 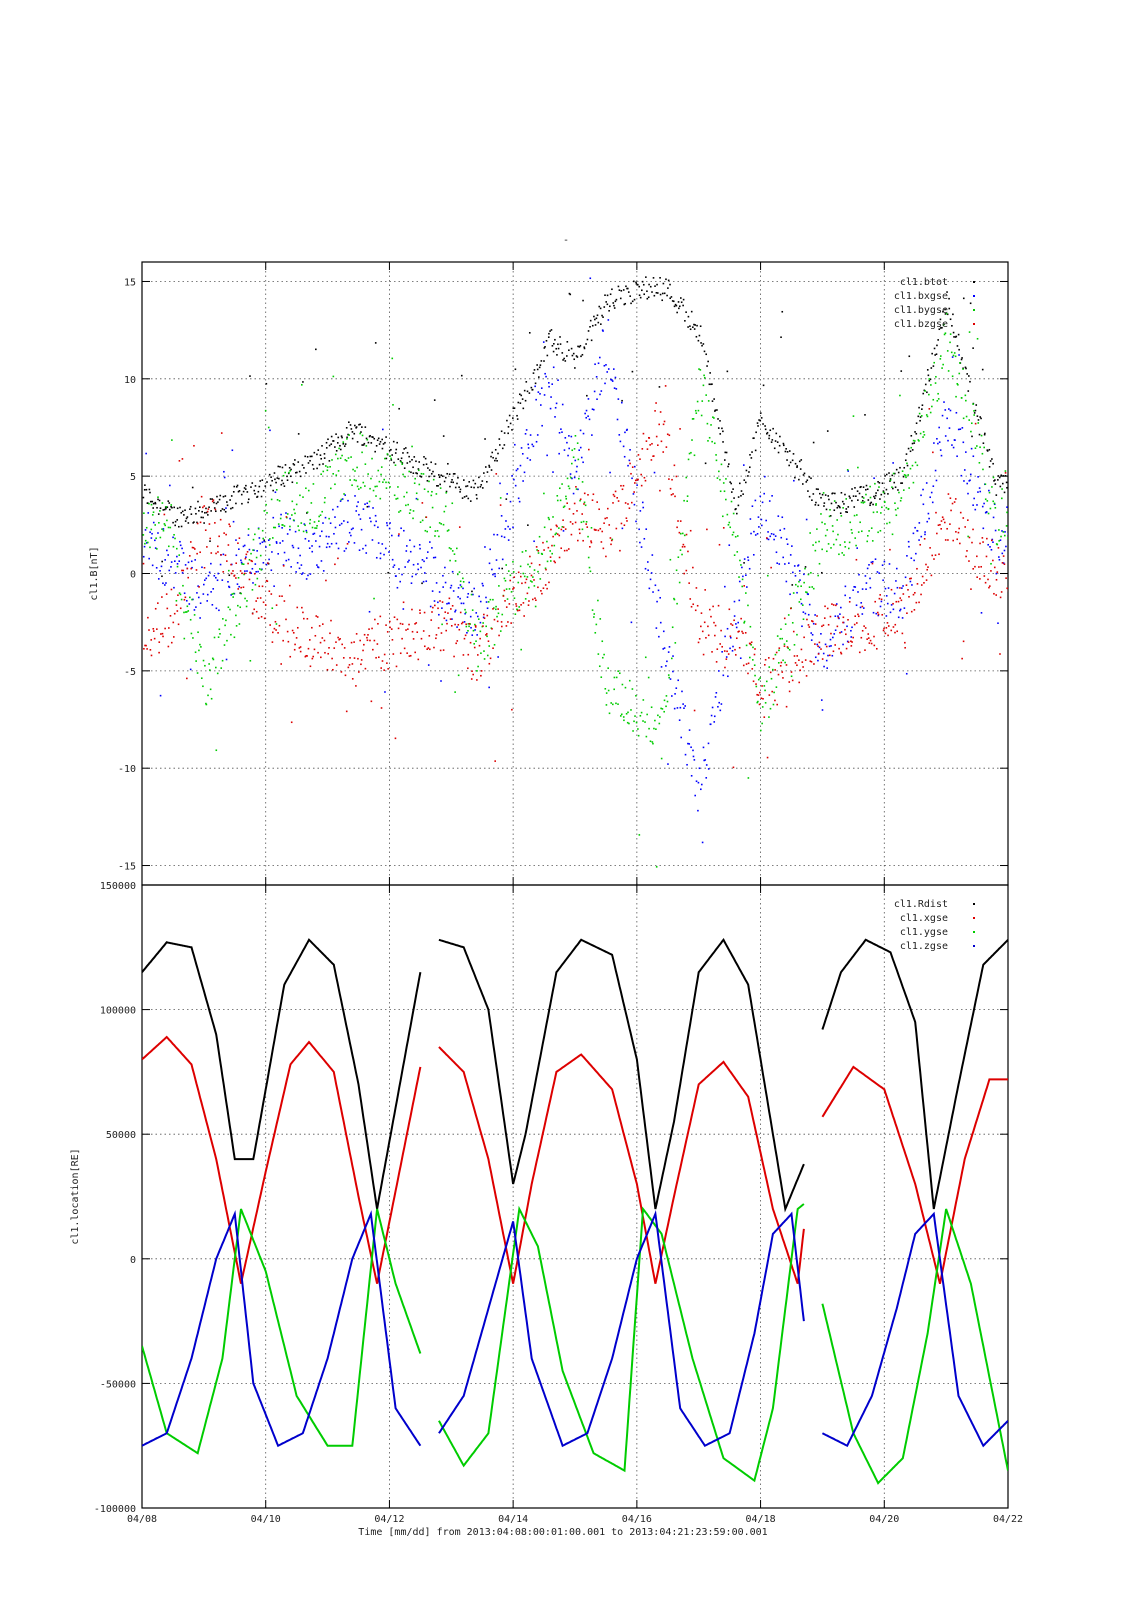 I want to click on series-cl1-xgse, so click(x=575, y=1160).